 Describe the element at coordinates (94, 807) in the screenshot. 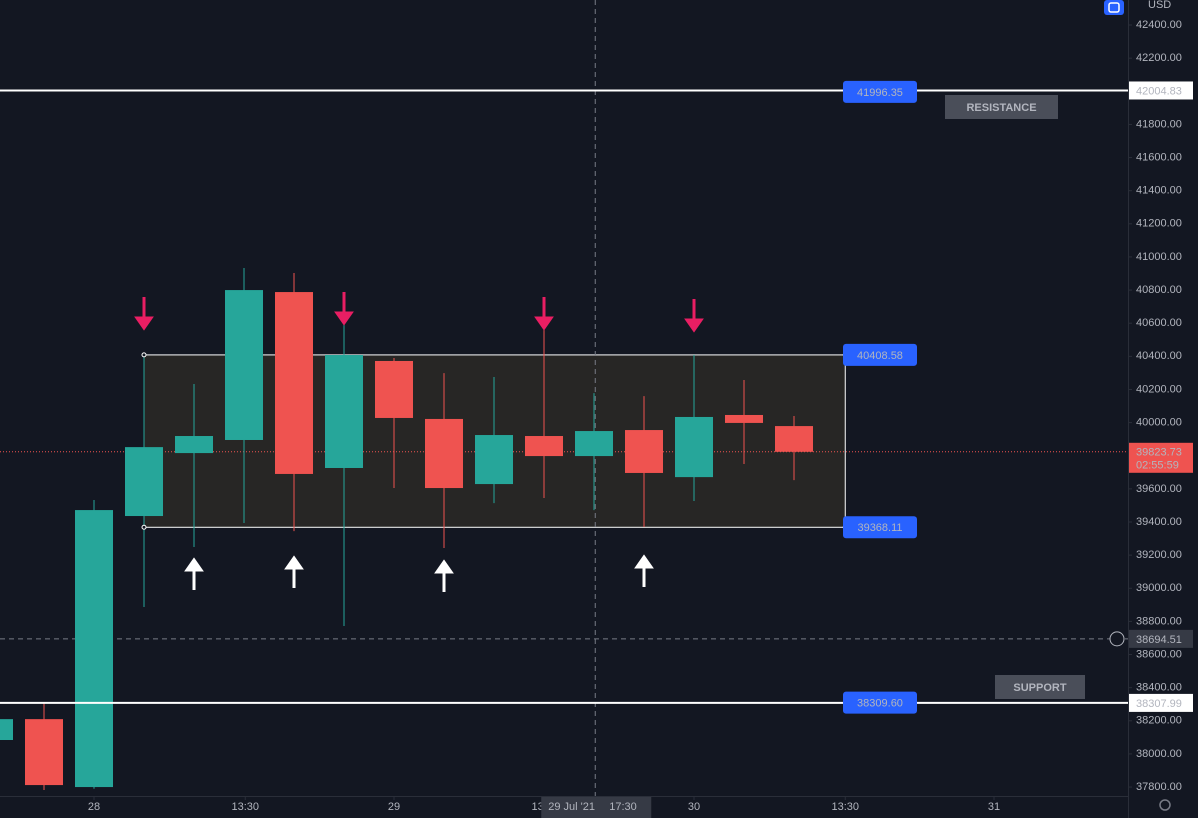

I see `x-tick-label: 28` at that location.